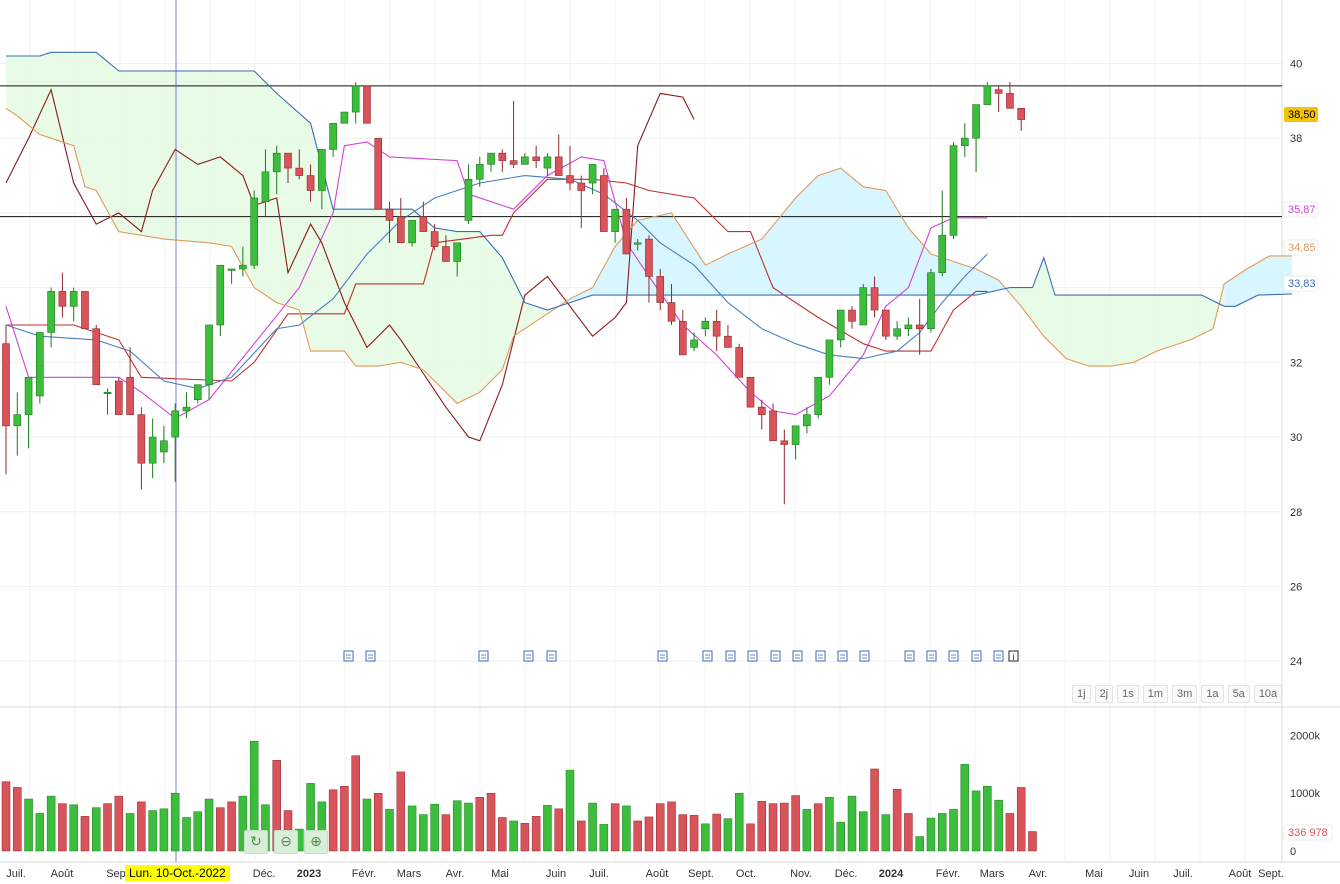  What do you see at coordinates (1296, 438) in the screenshot?
I see `y-tick-label: 30` at bounding box center [1296, 438].